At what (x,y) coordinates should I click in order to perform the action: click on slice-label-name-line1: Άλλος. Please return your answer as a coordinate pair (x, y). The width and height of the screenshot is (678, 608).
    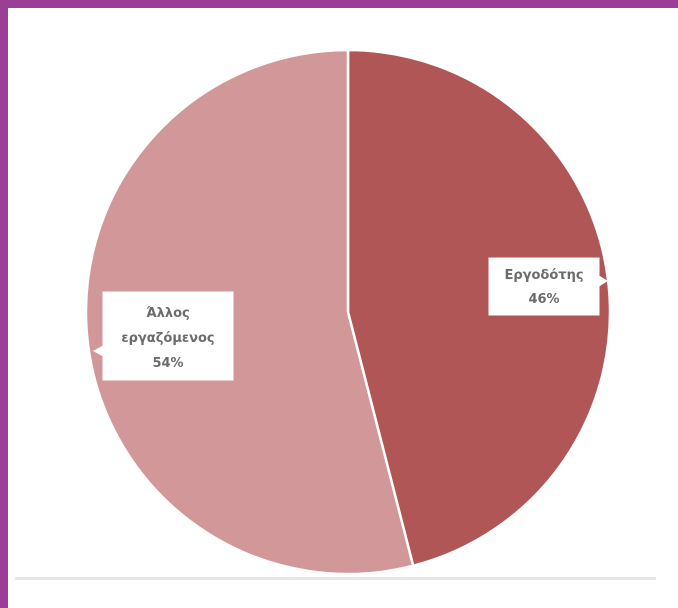
    Looking at the image, I should click on (167, 313).